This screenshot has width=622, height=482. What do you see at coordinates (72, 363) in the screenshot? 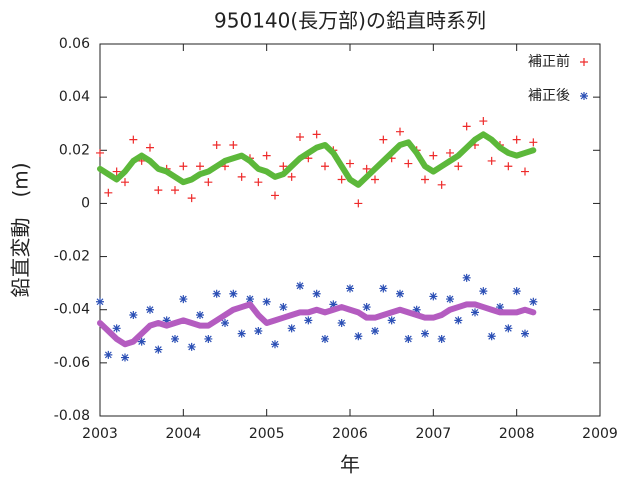
I see `y-tick-label: -0.06` at bounding box center [72, 363].